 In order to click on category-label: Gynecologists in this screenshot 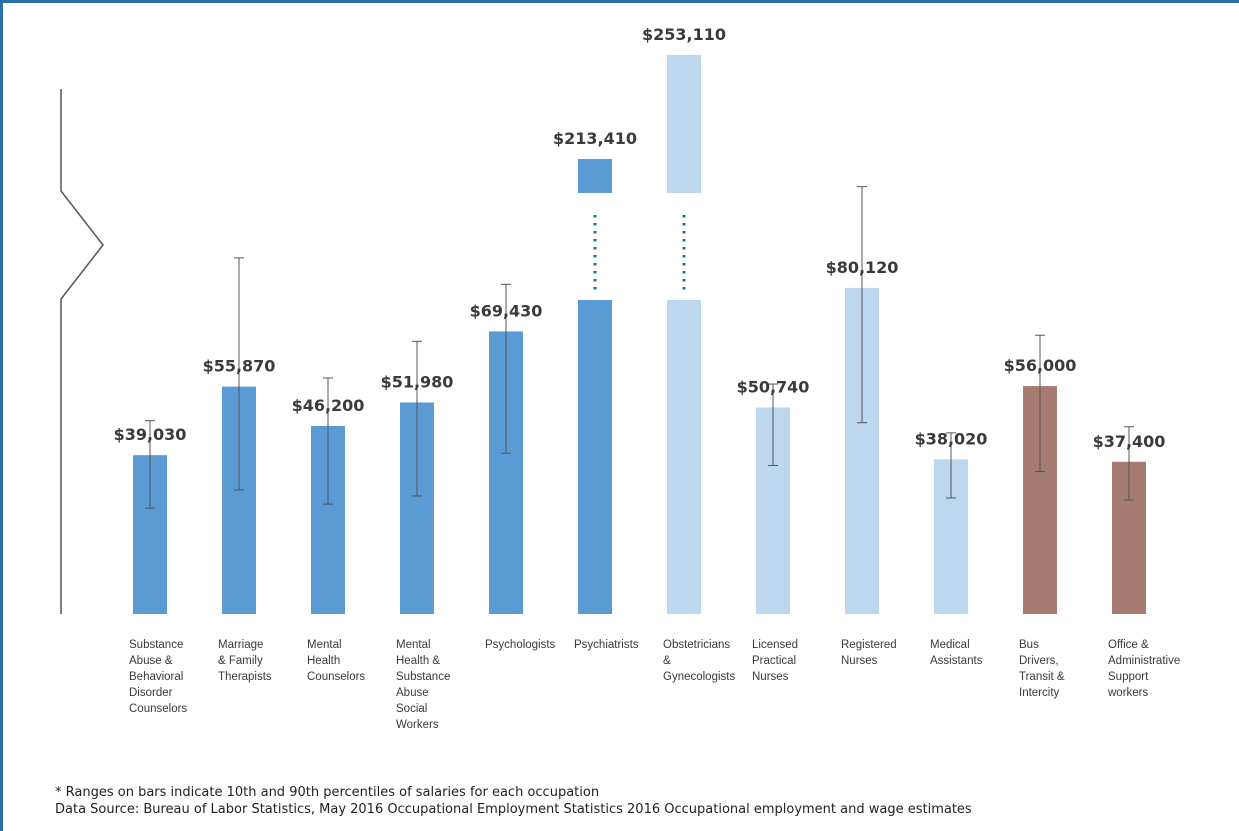, I will do `click(699, 677)`.